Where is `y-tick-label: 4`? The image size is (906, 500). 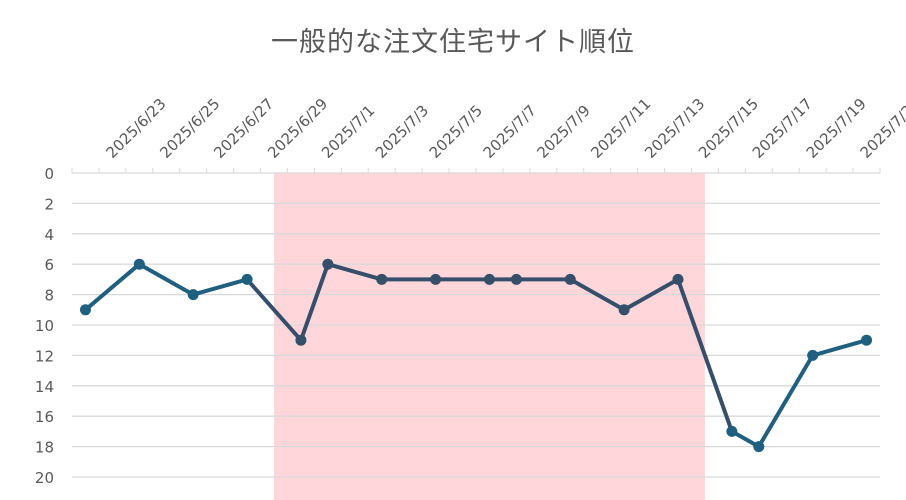 y-tick-label: 4 is located at coordinates (49, 235).